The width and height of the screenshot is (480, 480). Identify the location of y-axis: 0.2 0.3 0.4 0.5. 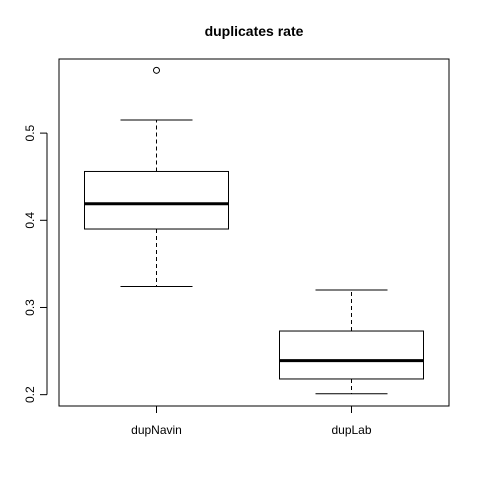
(35, 263).